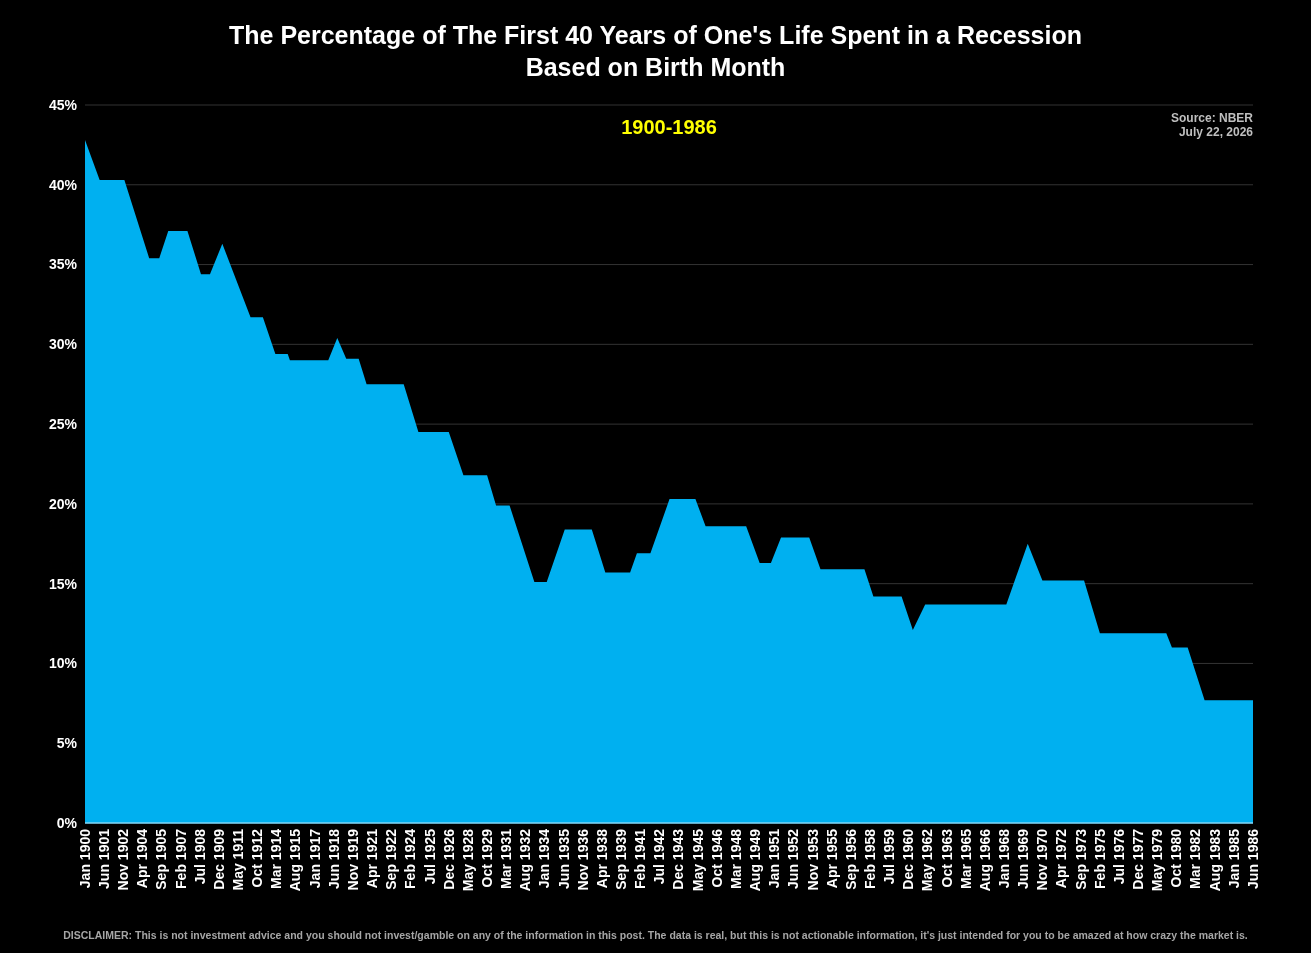 The width and height of the screenshot is (1311, 953). What do you see at coordinates (850, 859) in the screenshot?
I see `x-tick-label: Sep 1956` at bounding box center [850, 859].